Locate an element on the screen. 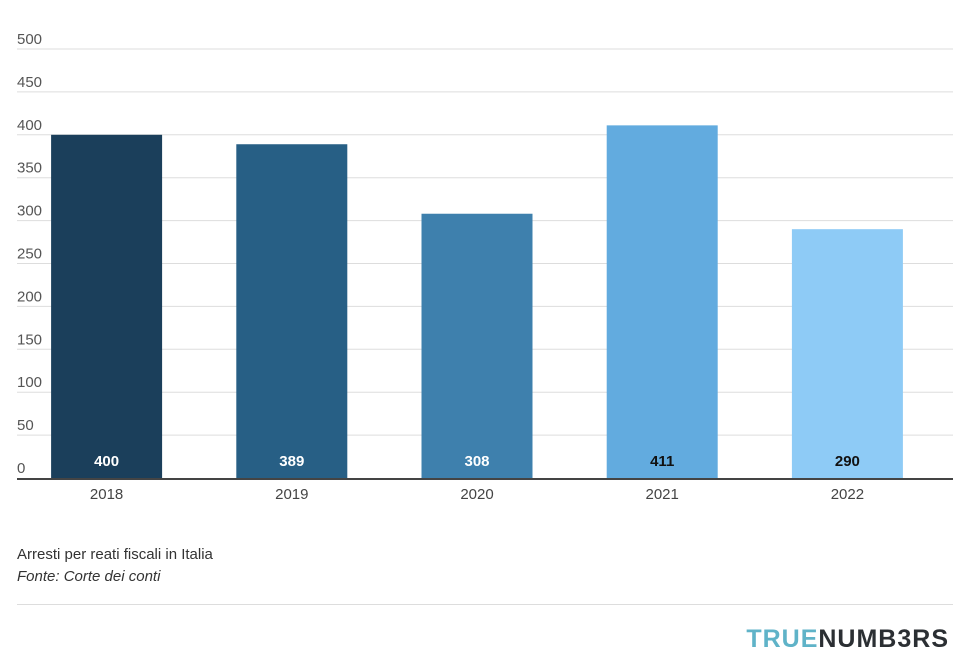 The image size is (975, 663). bar-2020 is located at coordinates (477, 345).